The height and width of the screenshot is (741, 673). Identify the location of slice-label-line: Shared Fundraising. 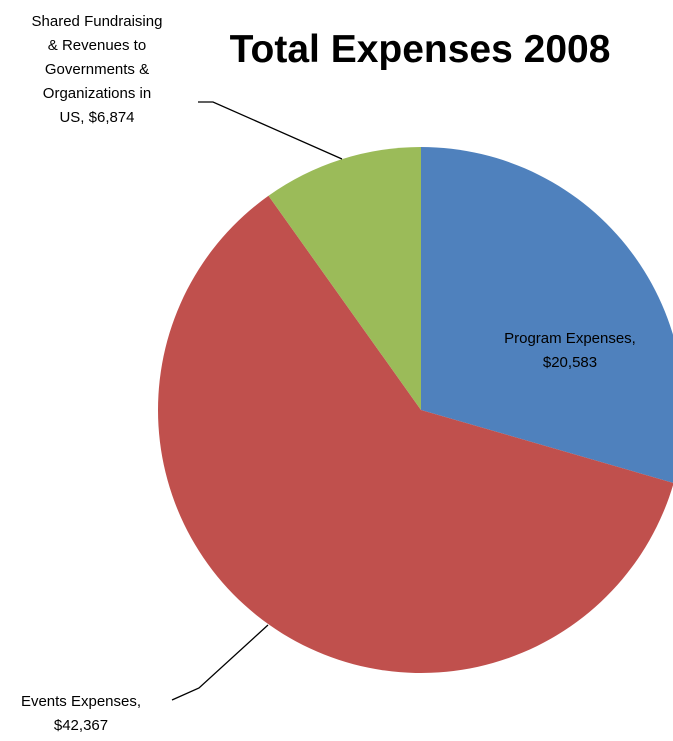
(97, 21).